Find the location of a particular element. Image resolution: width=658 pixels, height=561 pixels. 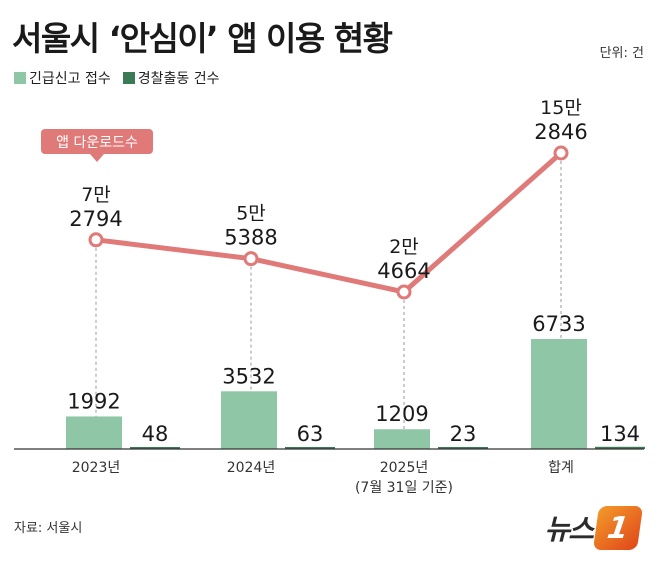

x-tick-label-0: 2023년 is located at coordinates (96, 468).